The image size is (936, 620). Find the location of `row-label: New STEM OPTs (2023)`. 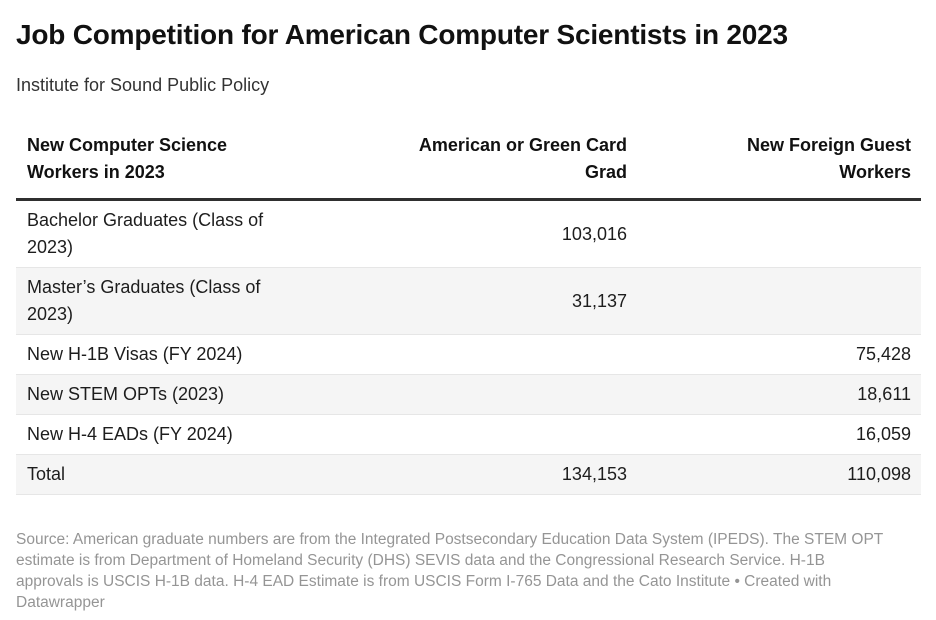

row-label: New STEM OPTs (2023) is located at coordinates (126, 394).